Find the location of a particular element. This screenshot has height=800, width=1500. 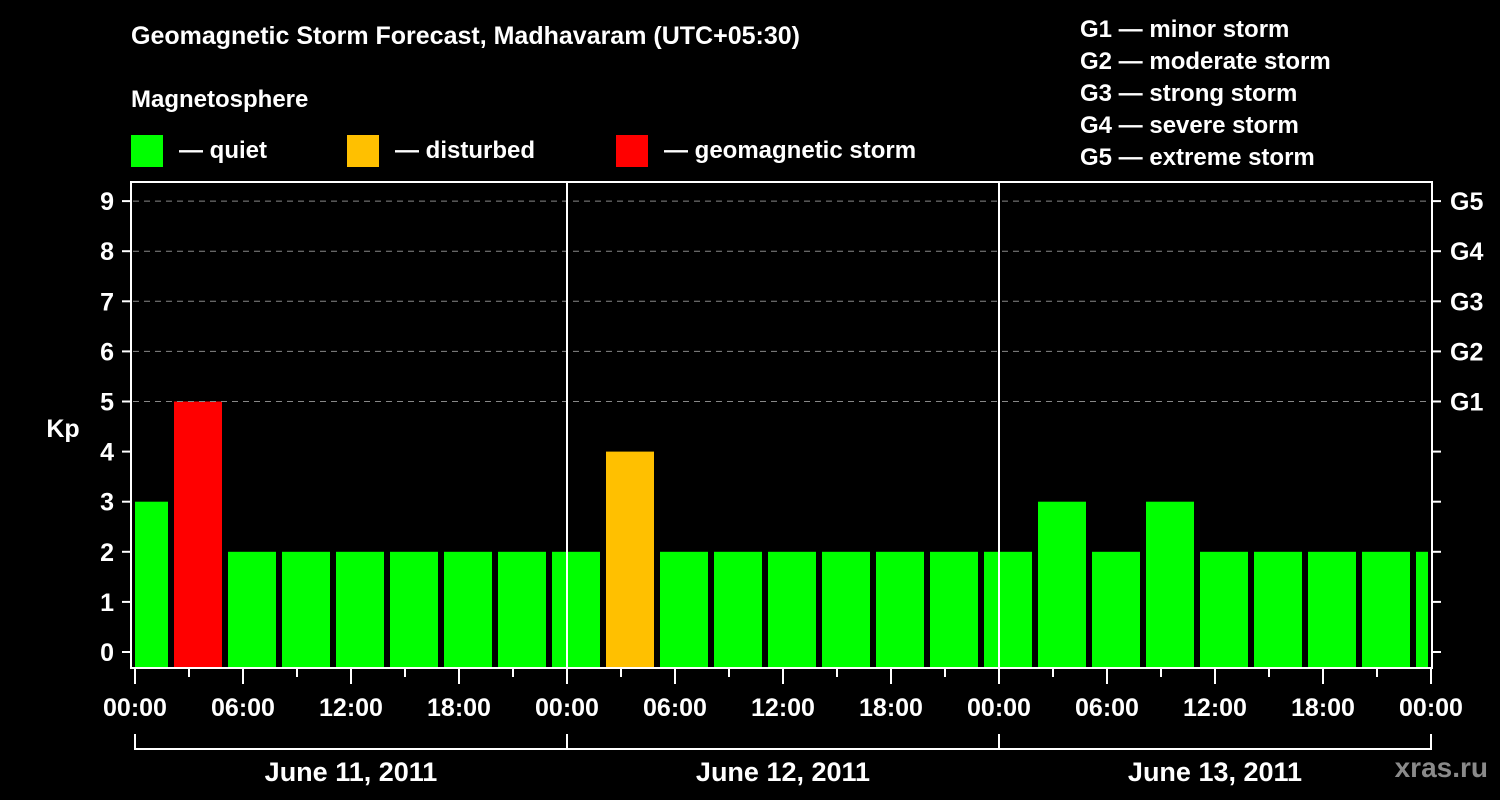

g-level-1: G1 — minor storm is located at coordinates (1185, 29).